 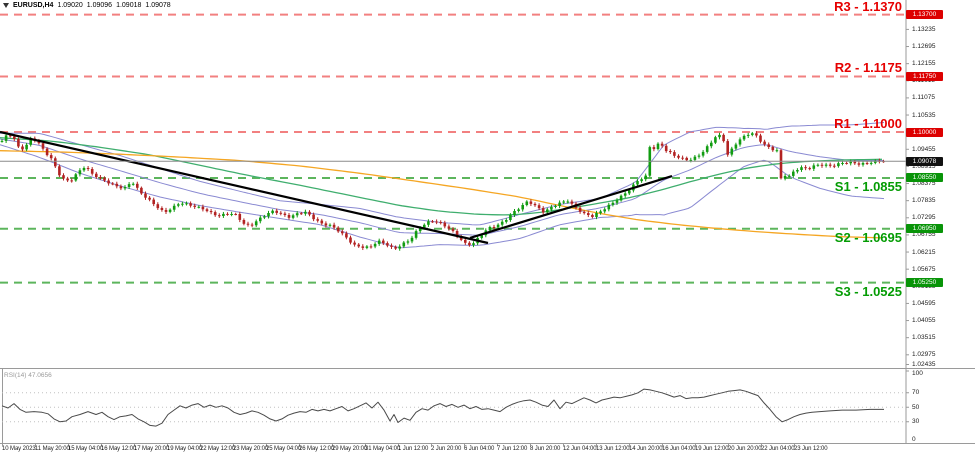 I want to click on price-scale-label: 1.03515, so click(x=924, y=338).